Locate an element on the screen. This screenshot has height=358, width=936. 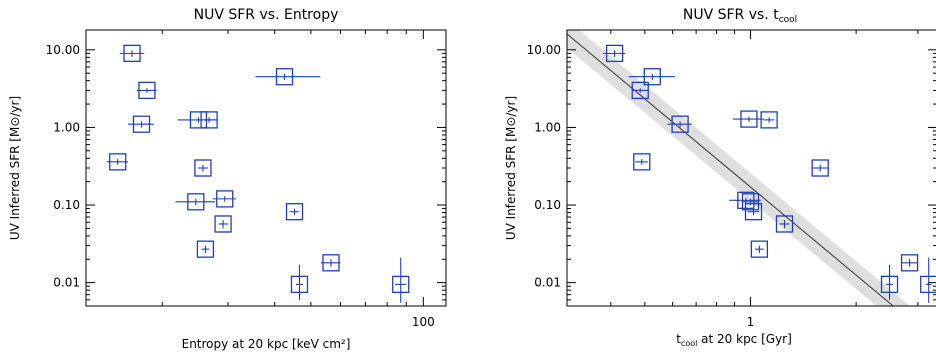
left-y-tick-label: 0.10 is located at coordinates (66, 205).